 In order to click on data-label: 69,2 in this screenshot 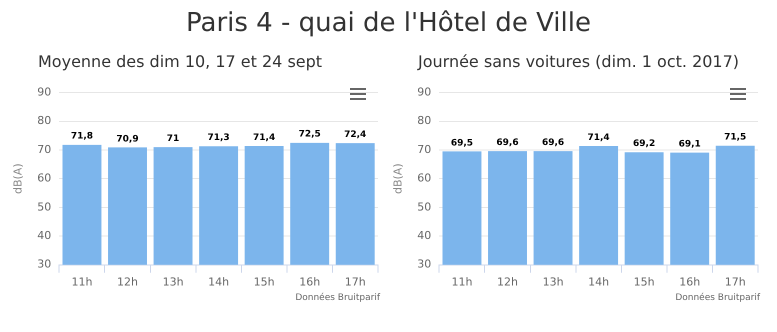, I will do `click(644, 144)`.